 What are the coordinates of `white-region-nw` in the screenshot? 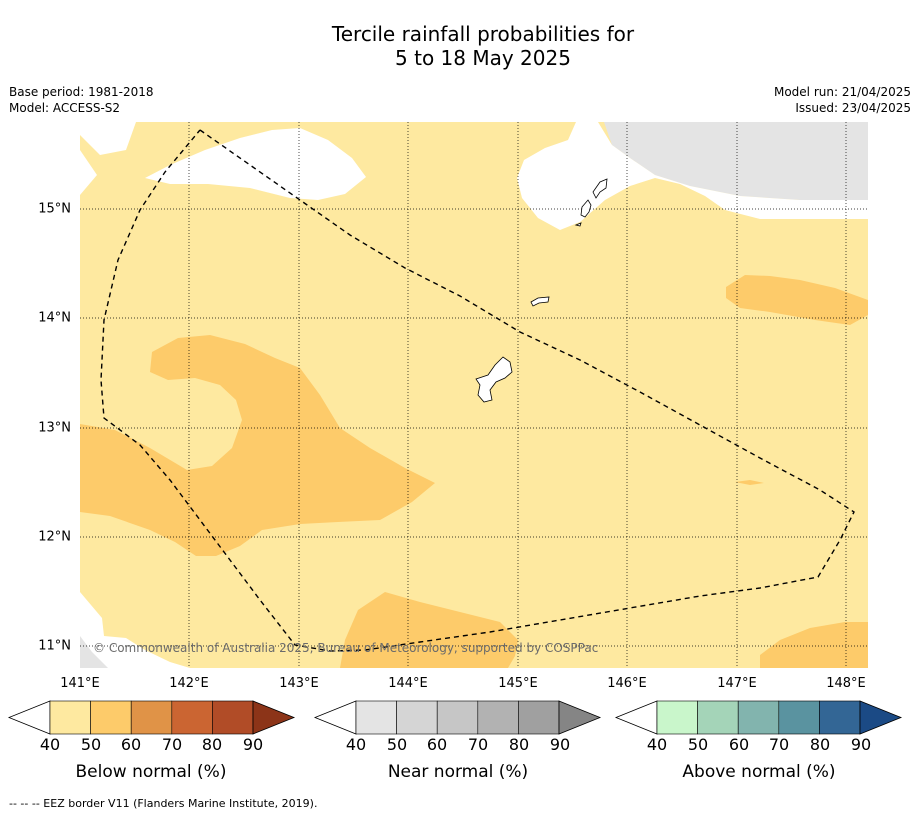 It's located at (88, 172).